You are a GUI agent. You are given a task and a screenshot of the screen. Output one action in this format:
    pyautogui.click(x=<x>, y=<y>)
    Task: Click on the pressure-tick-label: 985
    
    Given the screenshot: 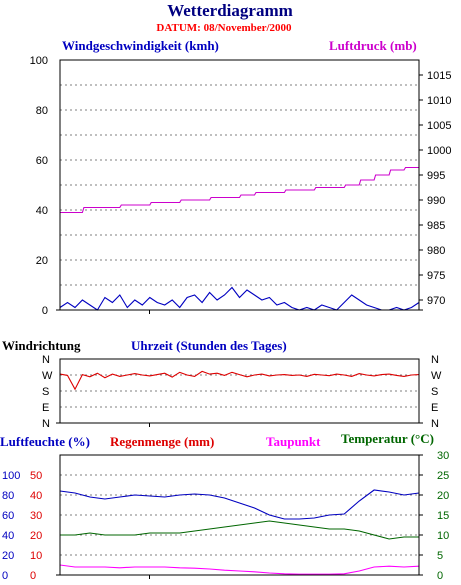 What is the action you would take?
    pyautogui.click(x=436, y=226)
    